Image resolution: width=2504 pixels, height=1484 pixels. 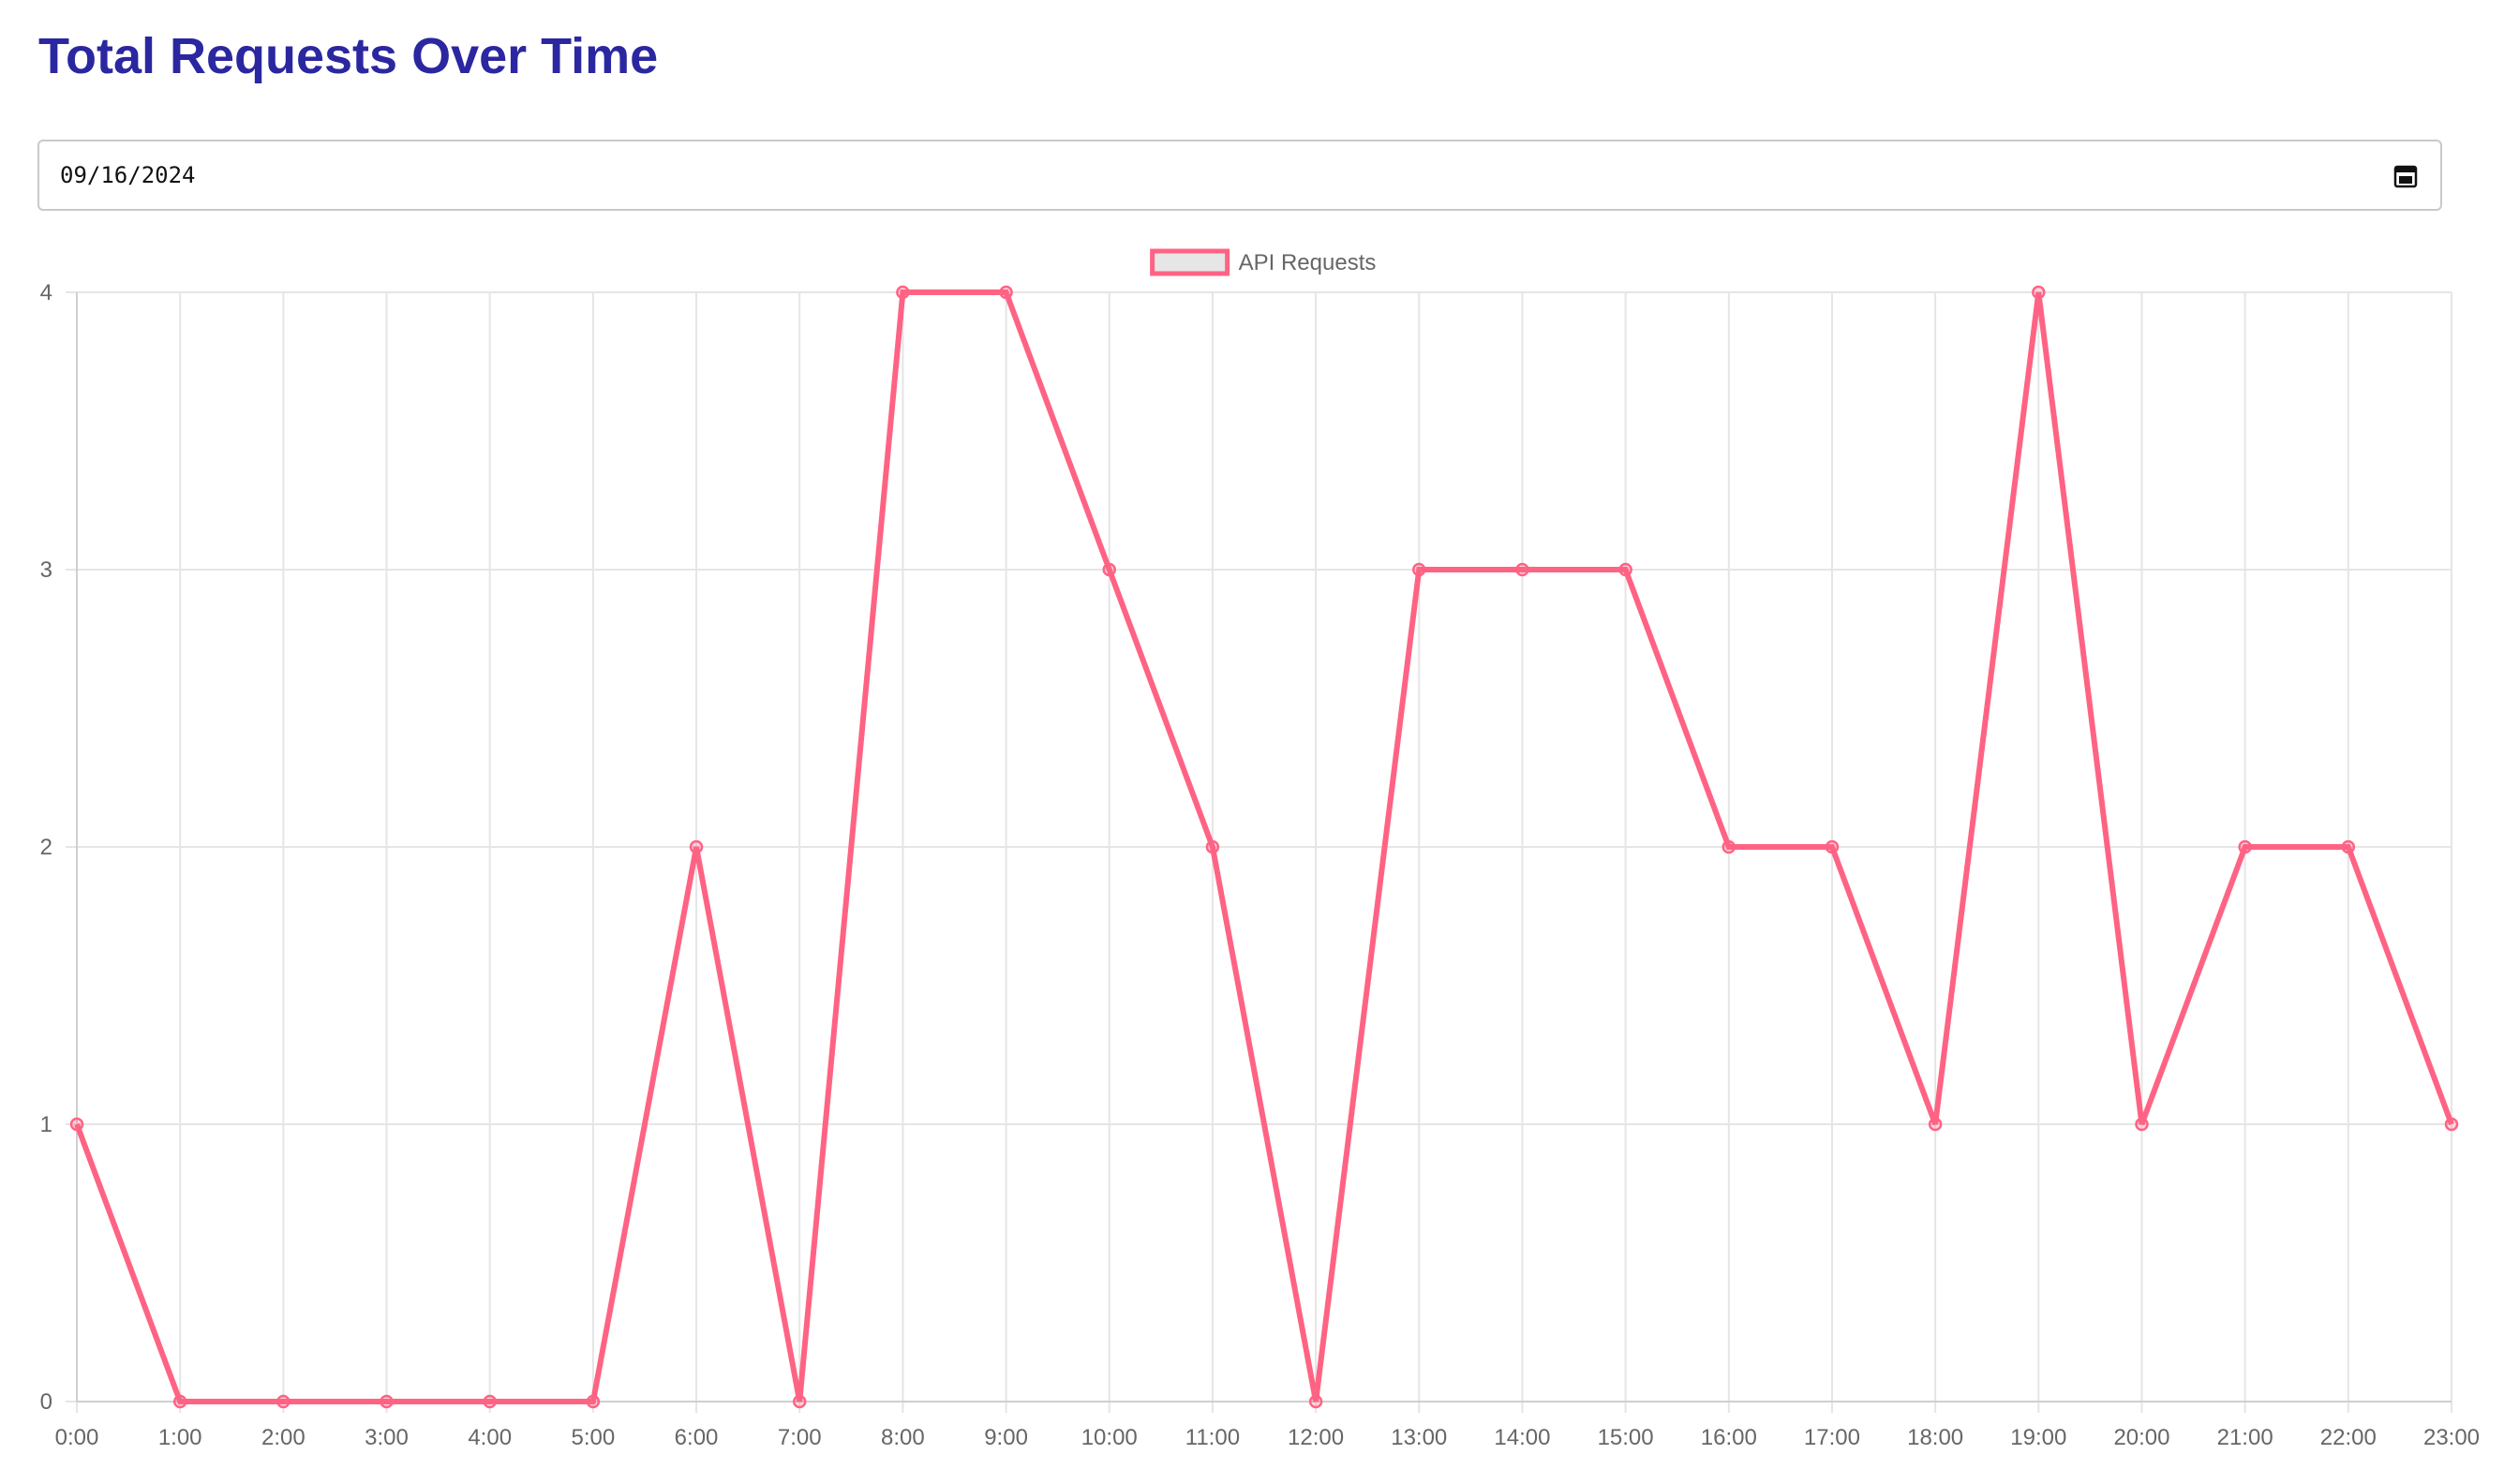 What do you see at coordinates (1212, 1437) in the screenshot?
I see `x-tick-label: 11:00` at bounding box center [1212, 1437].